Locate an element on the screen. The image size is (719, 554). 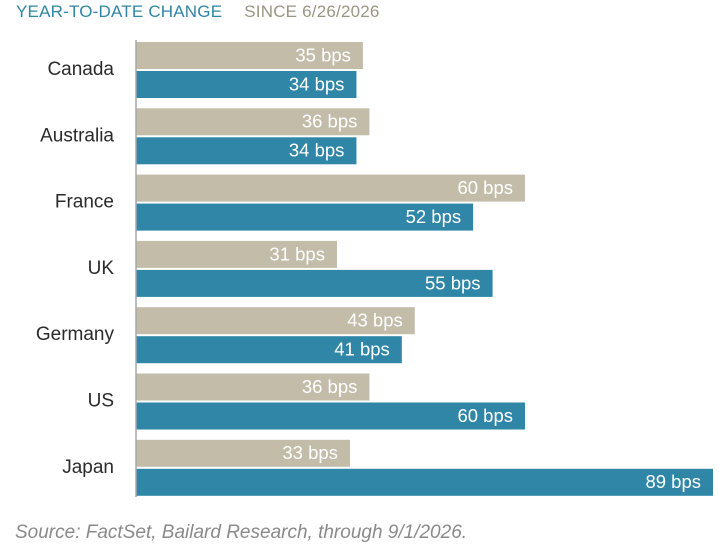
category-label: Japan is located at coordinates (88, 467).